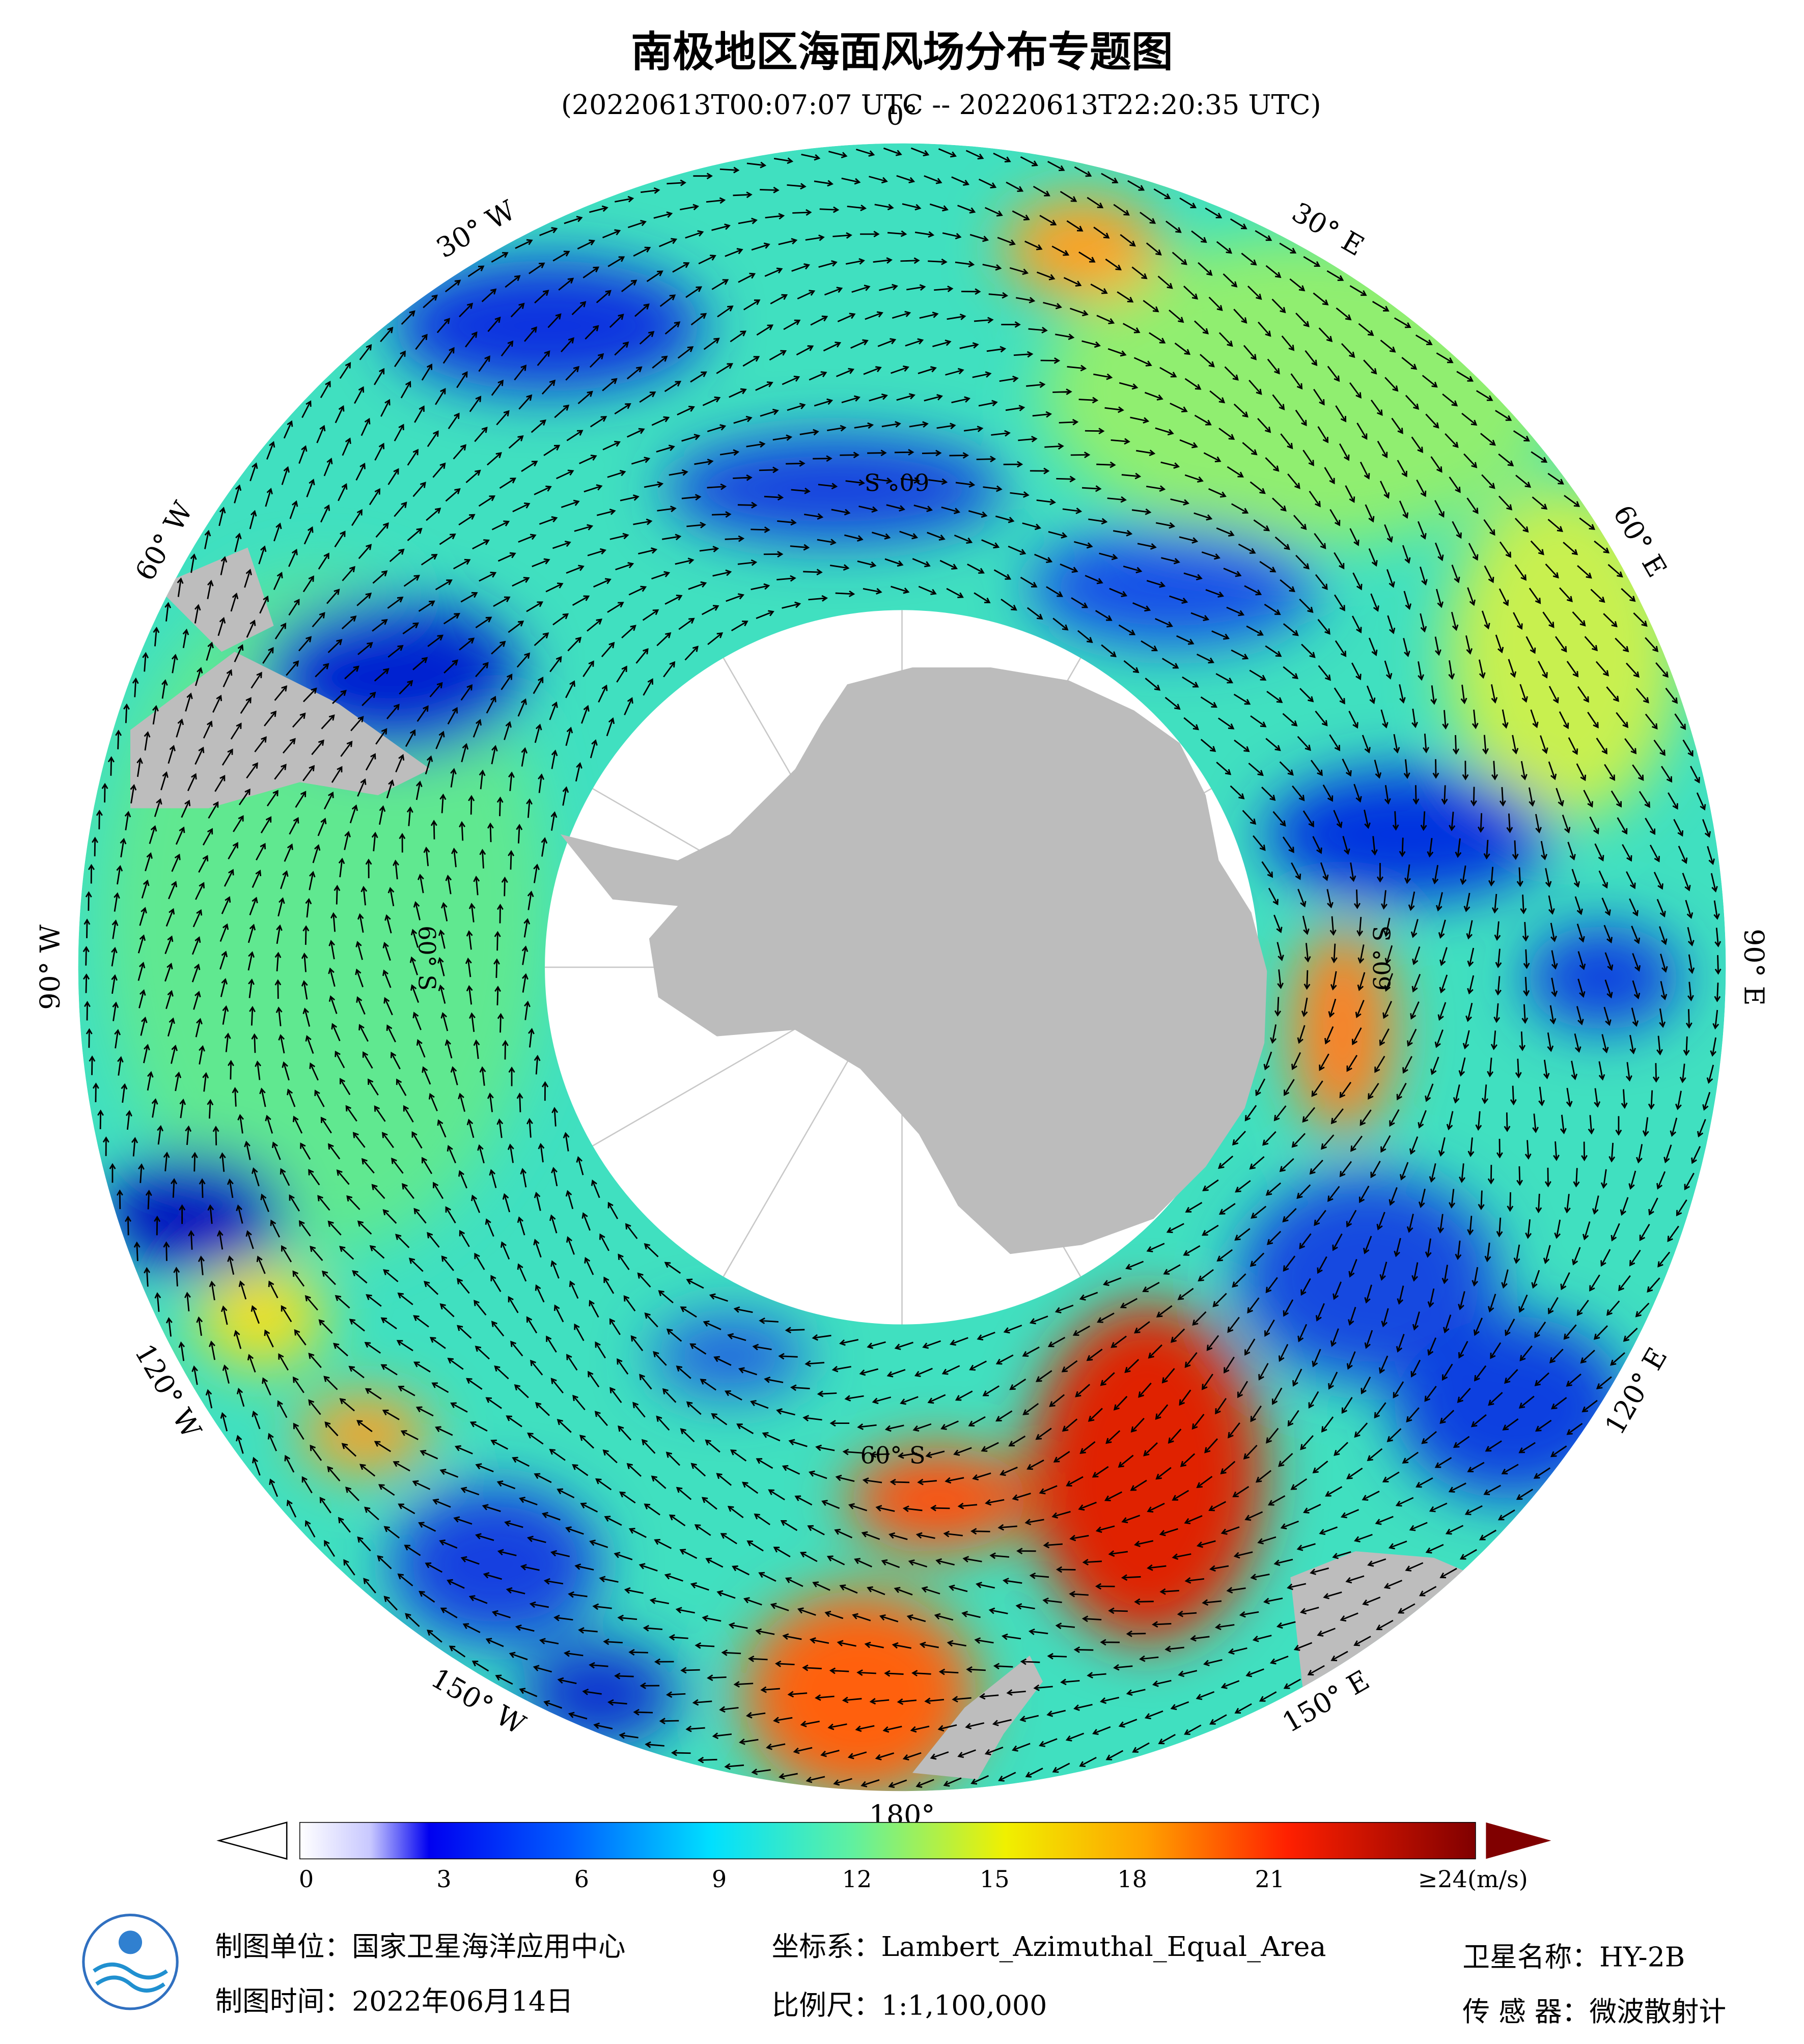 This screenshot has height=2044, width=1804. I want to click on title: 南极地区海面风场分布专题图, so click(902, 52).